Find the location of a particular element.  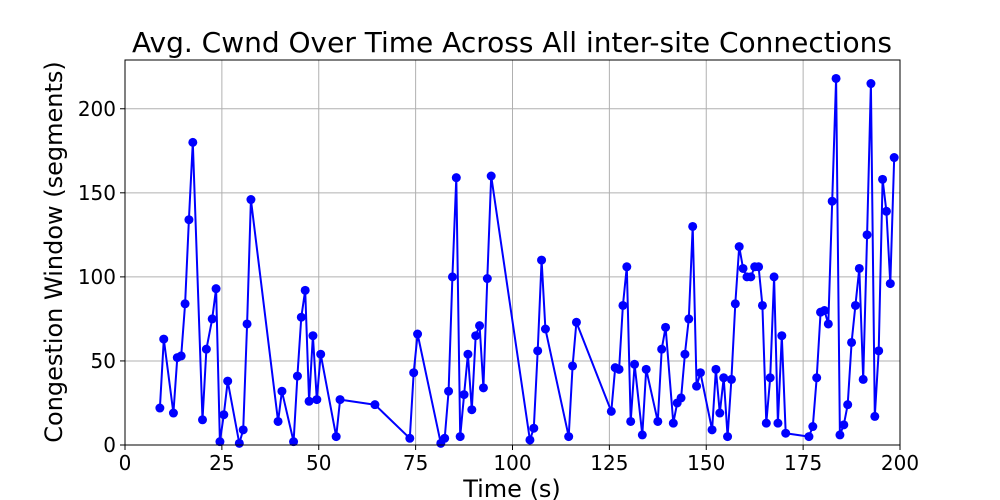

y-axis-label: Congestion Window (segments) is located at coordinates (54, 252).